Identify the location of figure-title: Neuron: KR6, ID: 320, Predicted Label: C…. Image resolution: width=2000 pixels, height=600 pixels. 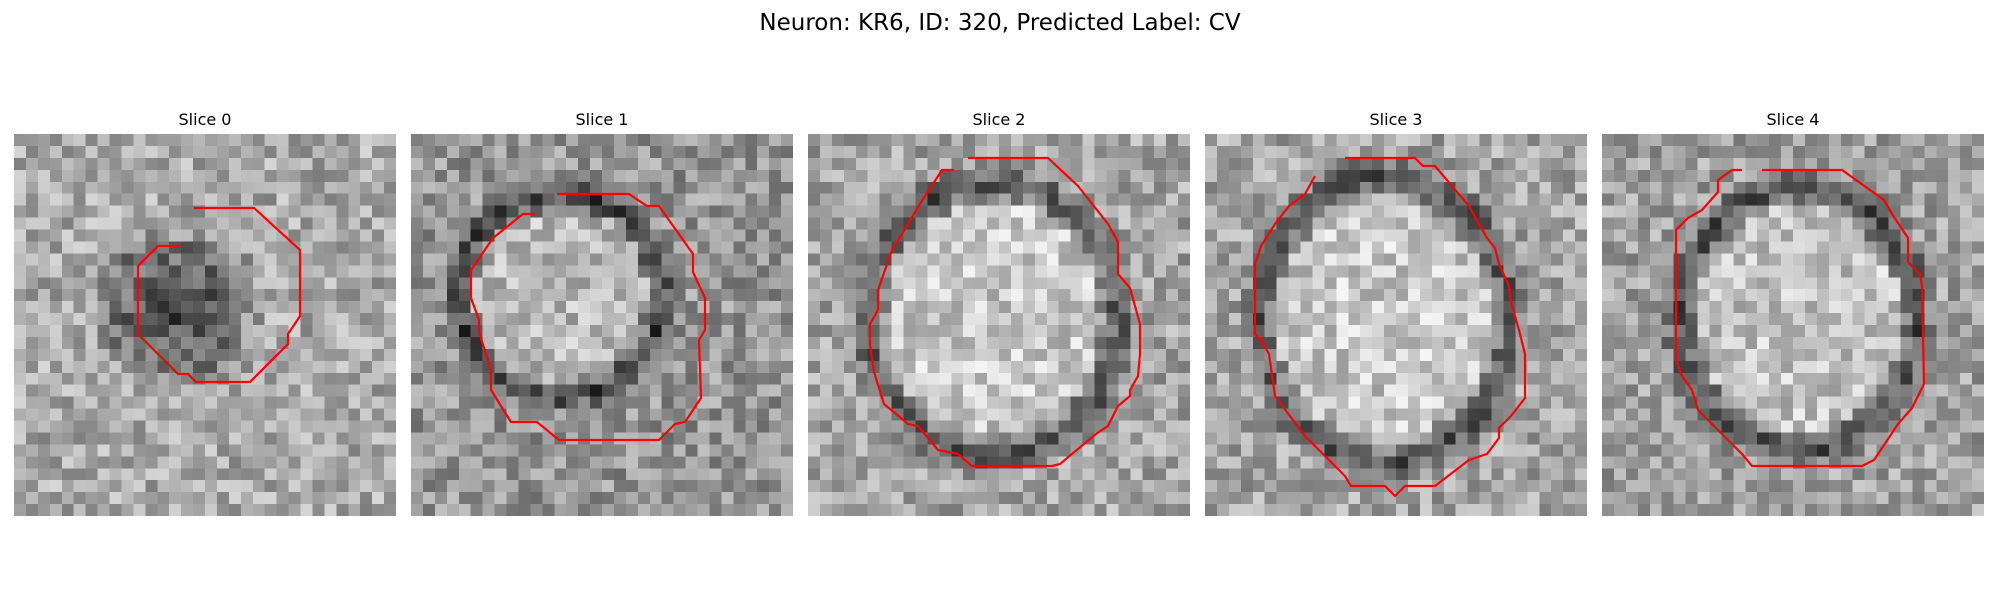
(1000, 23).